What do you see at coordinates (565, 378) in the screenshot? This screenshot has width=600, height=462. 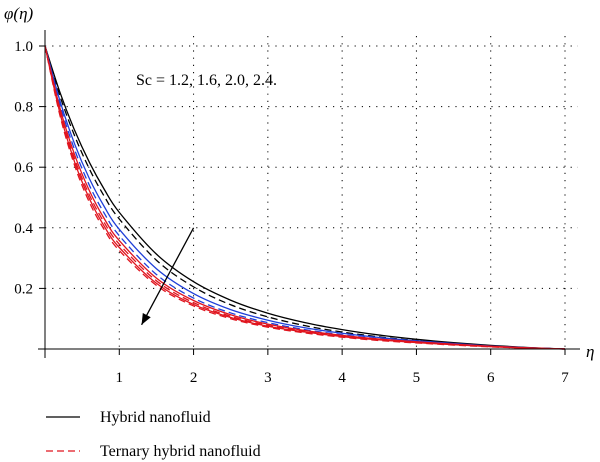 I see `x-tick-label-7: 7` at bounding box center [565, 378].